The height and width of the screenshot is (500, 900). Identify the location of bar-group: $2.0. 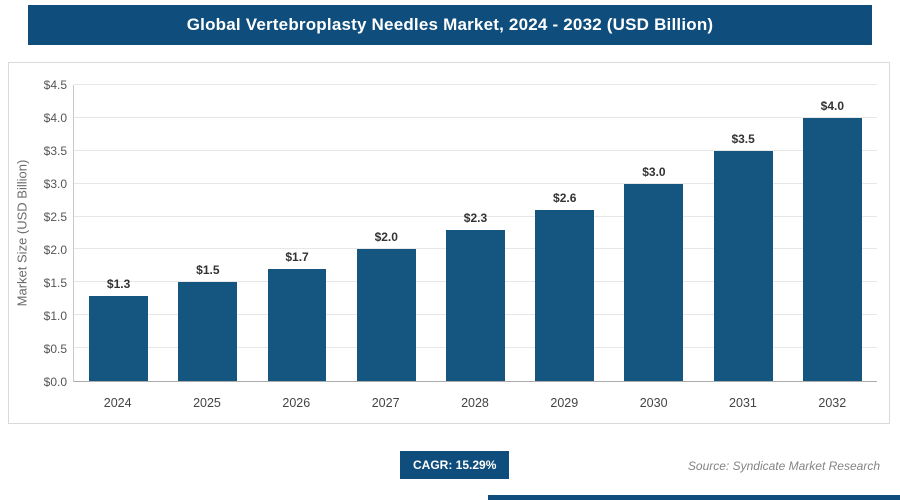
(386, 233).